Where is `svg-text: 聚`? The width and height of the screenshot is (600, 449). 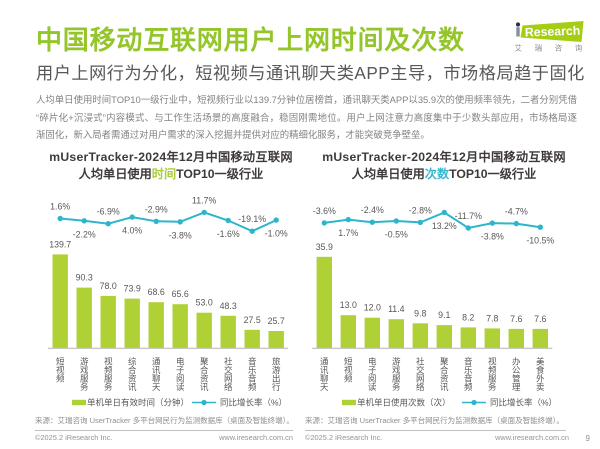
svg-text: 聚 is located at coordinates (204, 361).